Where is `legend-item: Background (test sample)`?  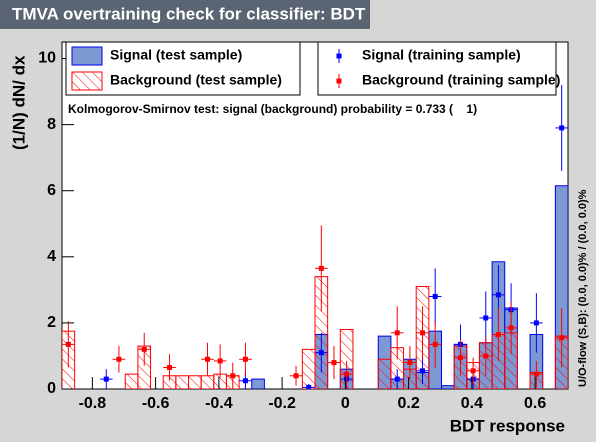
legend-item: Background (test sample) is located at coordinates (176, 81).